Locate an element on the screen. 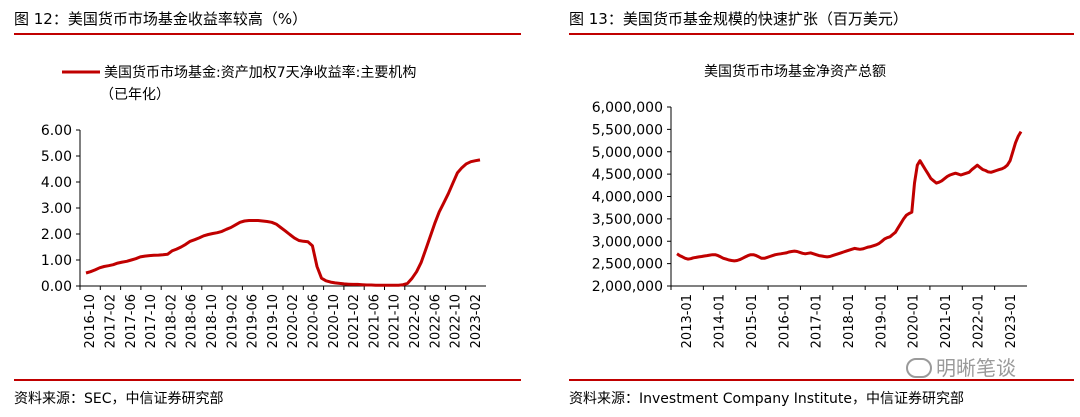 The width and height of the screenshot is (1080, 417). watermark-text: 明晰笔谈 is located at coordinates (976, 368).